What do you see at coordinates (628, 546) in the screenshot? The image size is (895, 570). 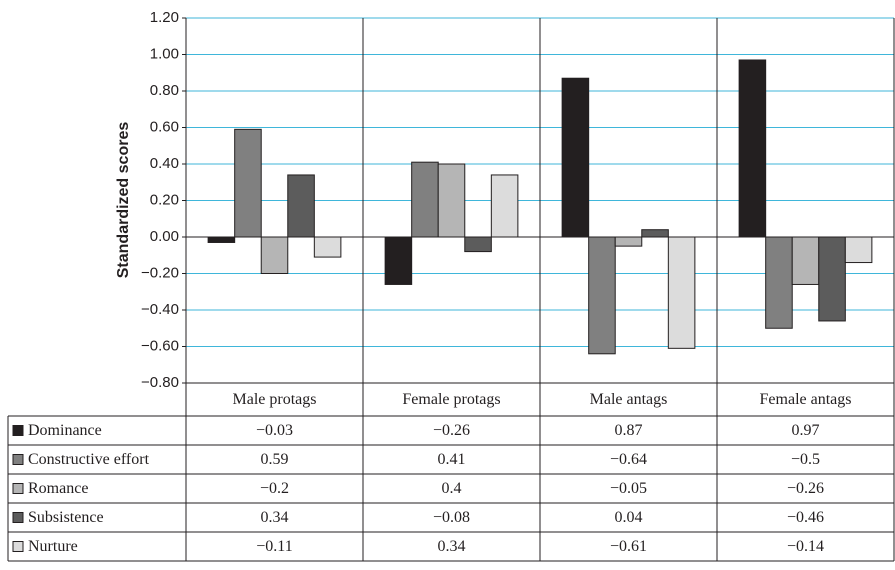 I see `table-value: −0.61` at bounding box center [628, 546].